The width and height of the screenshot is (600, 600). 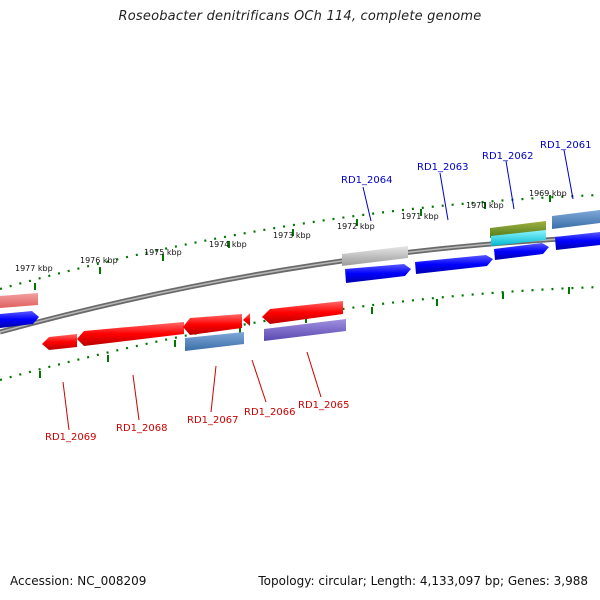 What do you see at coordinates (269, 412) in the screenshot?
I see `gene-label-rd1-2066: RD1_2066` at bounding box center [269, 412].